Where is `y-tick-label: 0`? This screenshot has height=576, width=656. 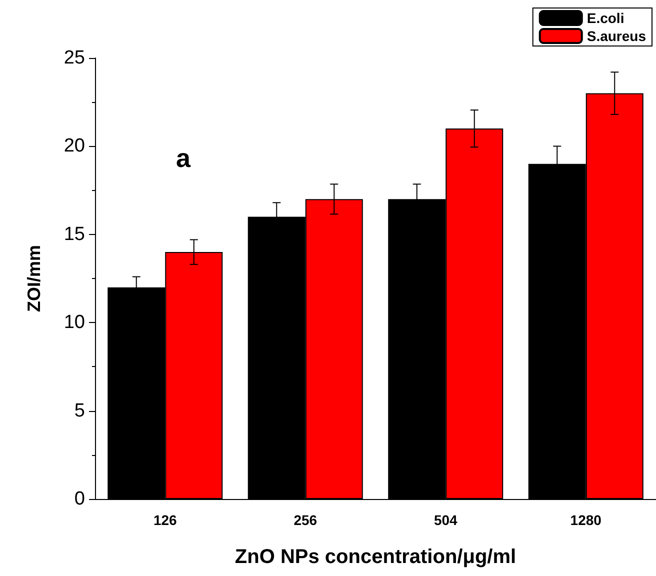
y-tick-label: 0 is located at coordinates (79, 499).